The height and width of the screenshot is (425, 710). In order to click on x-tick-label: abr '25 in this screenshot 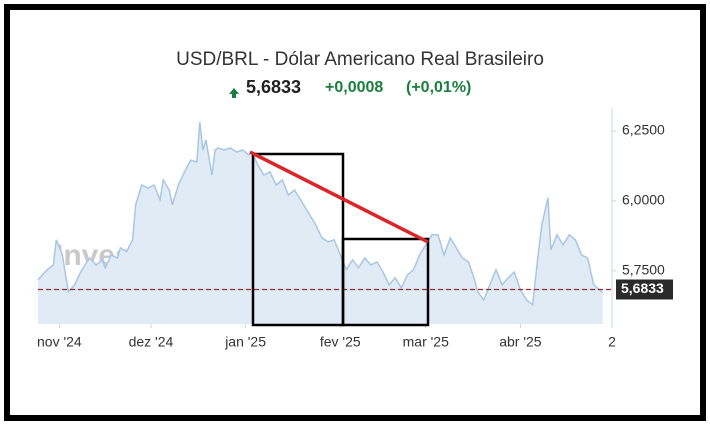, I will do `click(520, 342)`.